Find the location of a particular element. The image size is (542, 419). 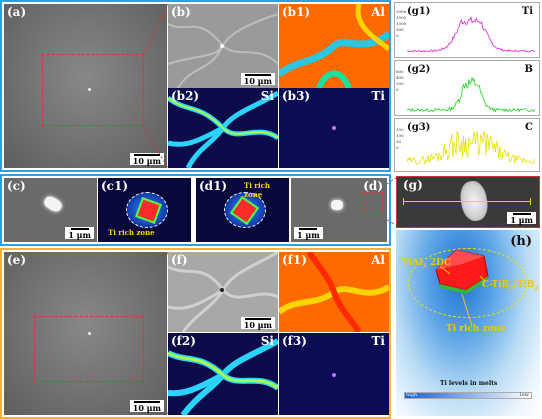

g2-element: B is located at coordinates (528, 69).